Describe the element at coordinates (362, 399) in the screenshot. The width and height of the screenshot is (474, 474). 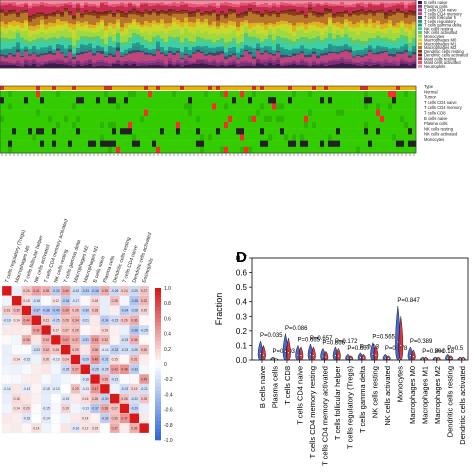
I see `x-tick-label: T cells gamma delta` at that location.